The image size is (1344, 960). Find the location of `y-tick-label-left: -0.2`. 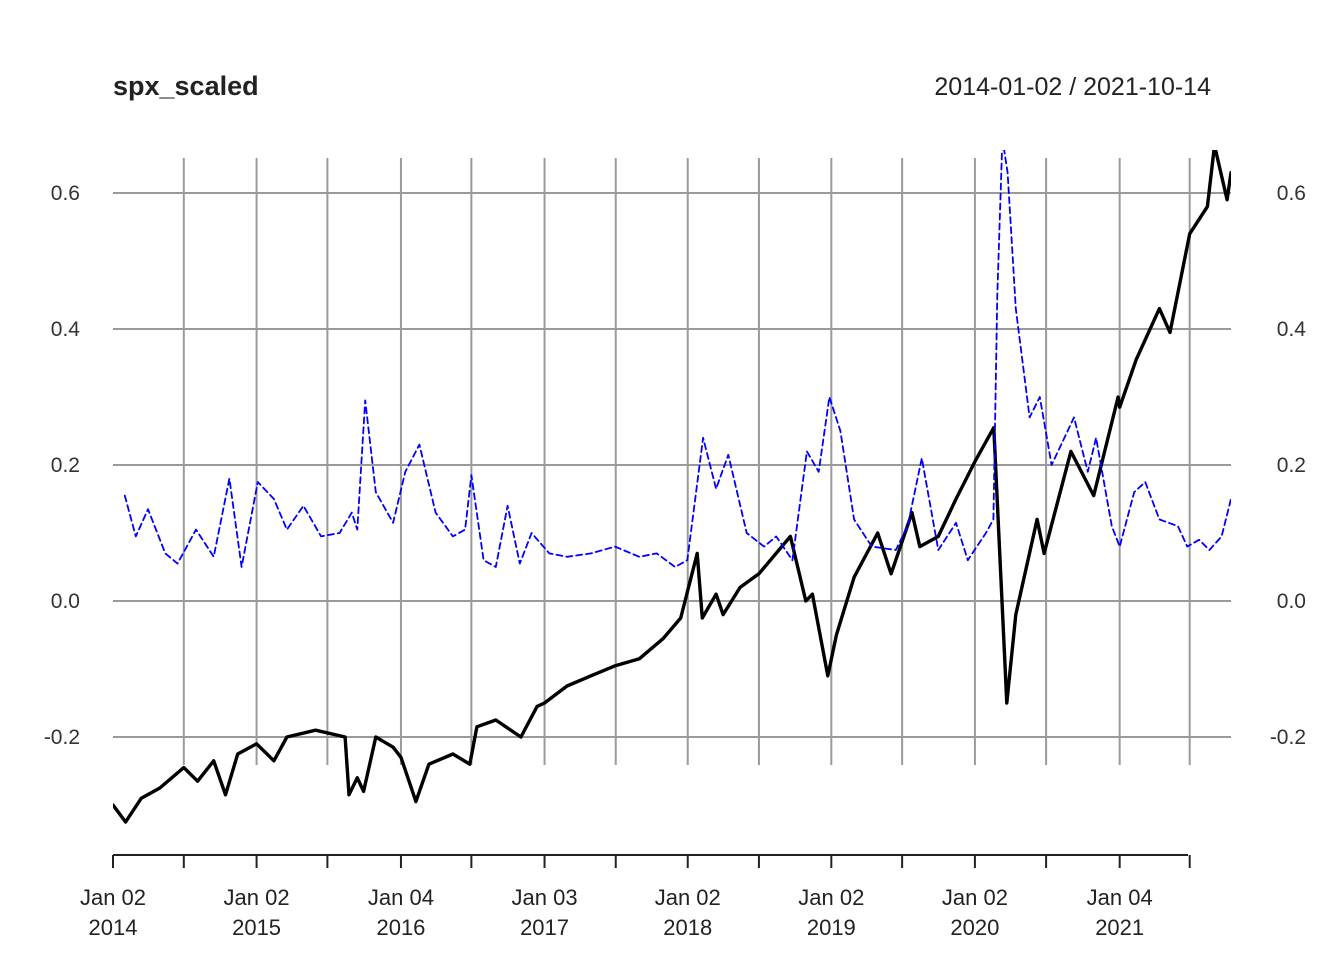

y-tick-label-left: -0.2 is located at coordinates (62, 737).